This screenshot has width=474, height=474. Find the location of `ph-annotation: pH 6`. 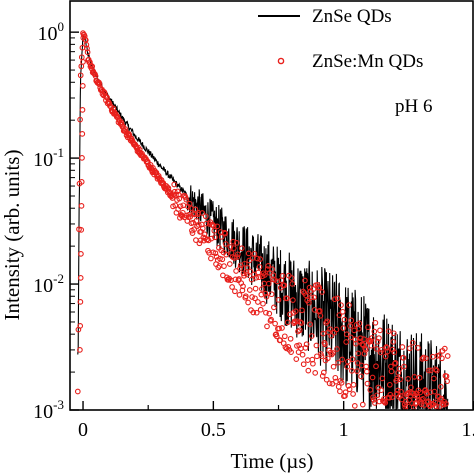

ph-annotation: pH 6 is located at coordinates (413, 106).